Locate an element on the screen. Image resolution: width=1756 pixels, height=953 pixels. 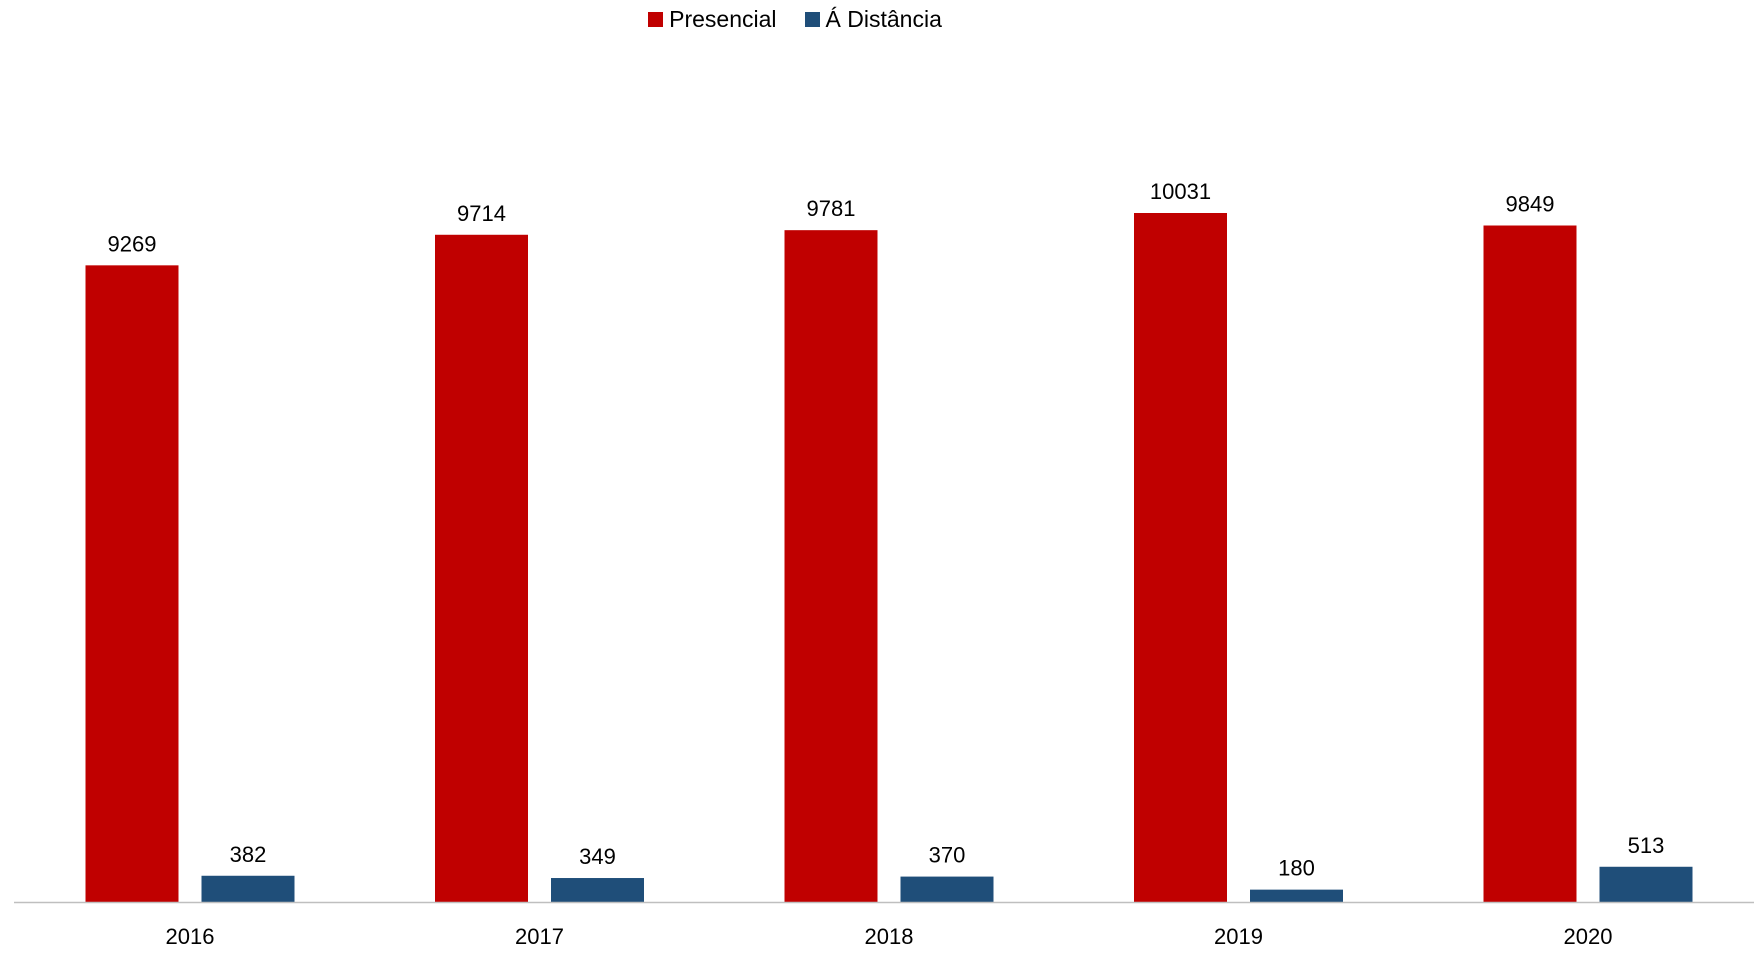
legend-swatch-a-distancia is located at coordinates (812, 19).